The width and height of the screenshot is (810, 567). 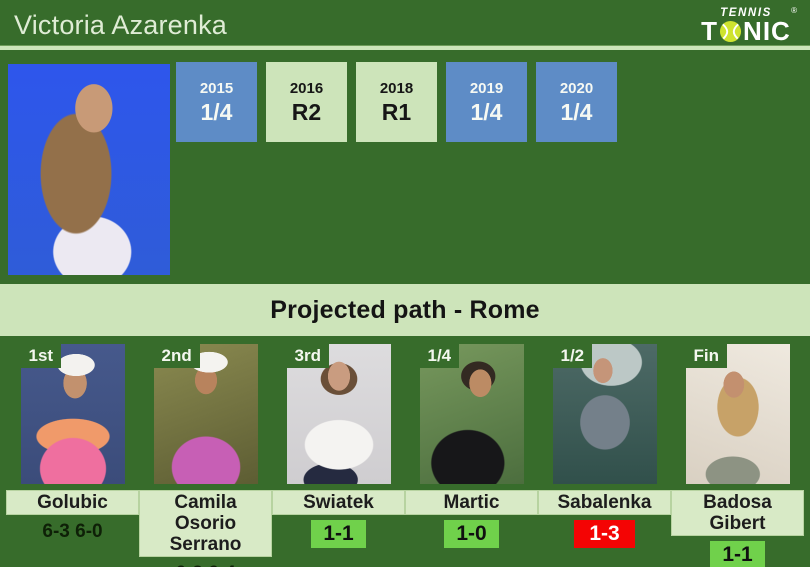 What do you see at coordinates (471, 414) in the screenshot?
I see `opponent-photo: 1/4` at bounding box center [471, 414].